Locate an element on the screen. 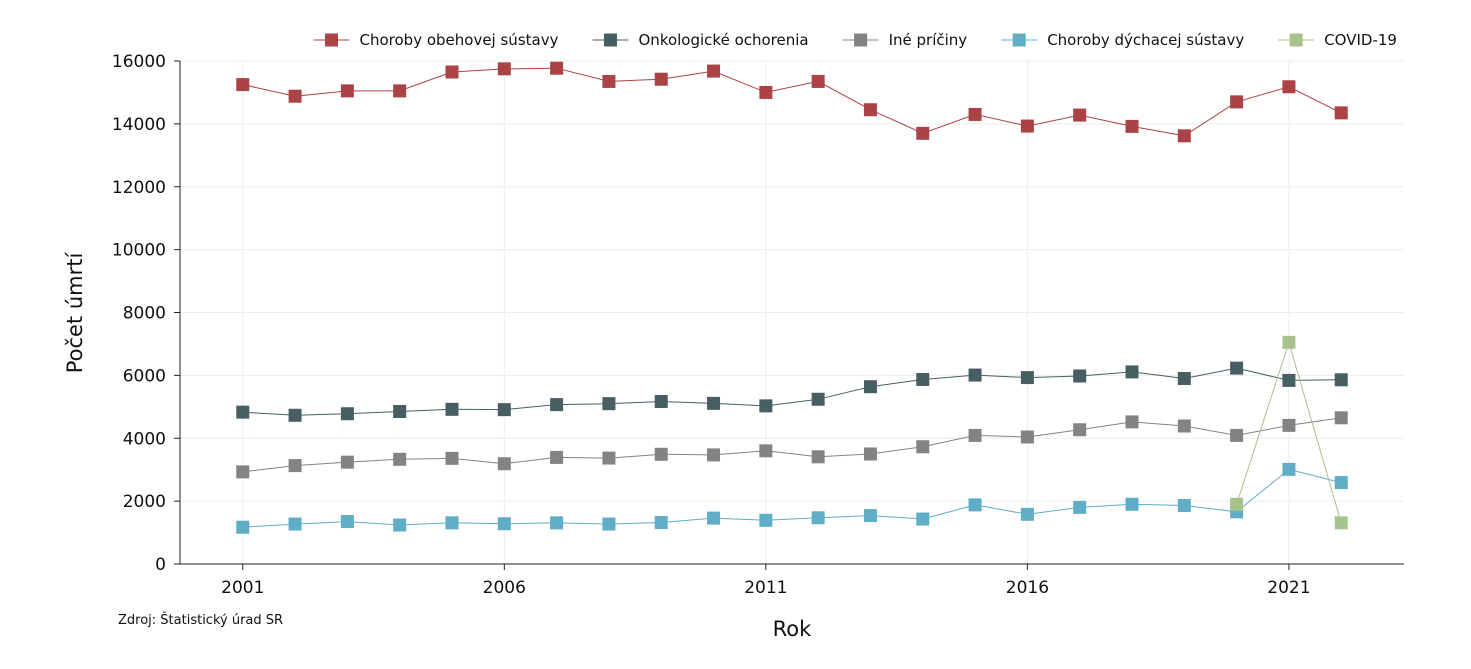 The width and height of the screenshot is (1471, 669). series-ine-priciny is located at coordinates (792, 445).